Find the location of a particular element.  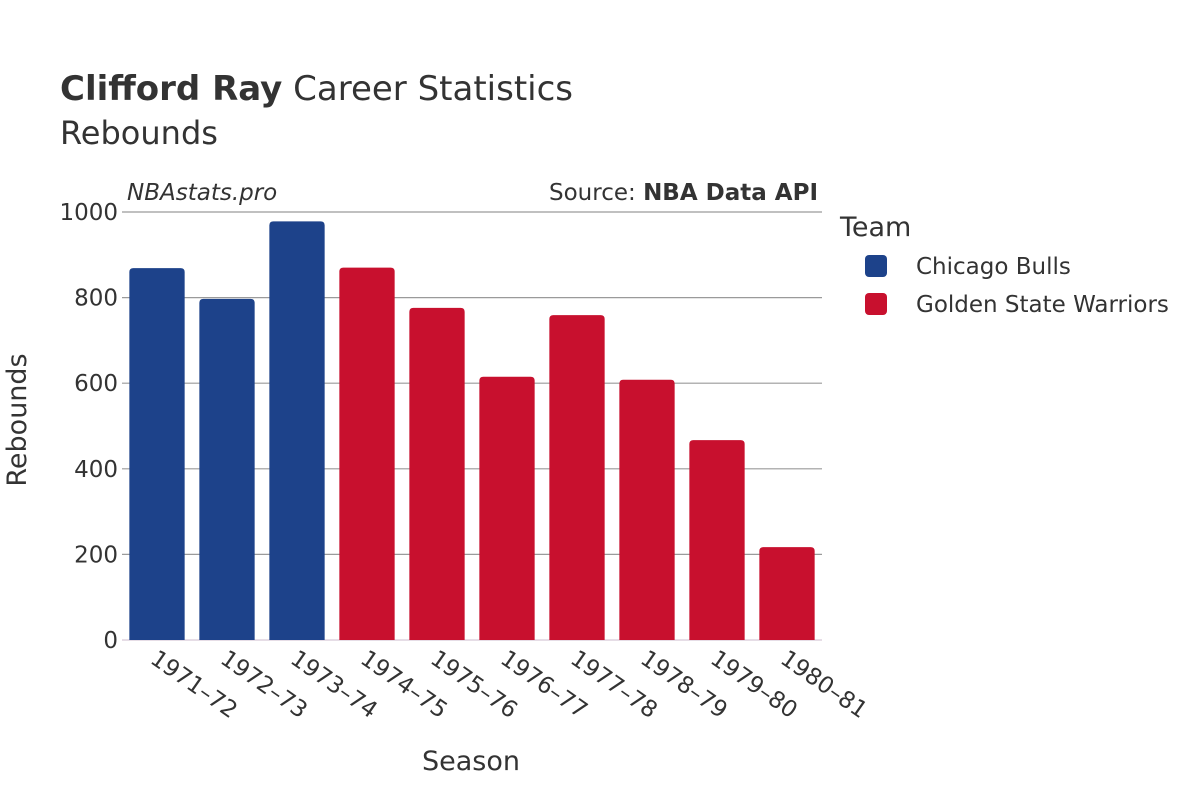

y-tick-label: 400 is located at coordinates (96, 470).